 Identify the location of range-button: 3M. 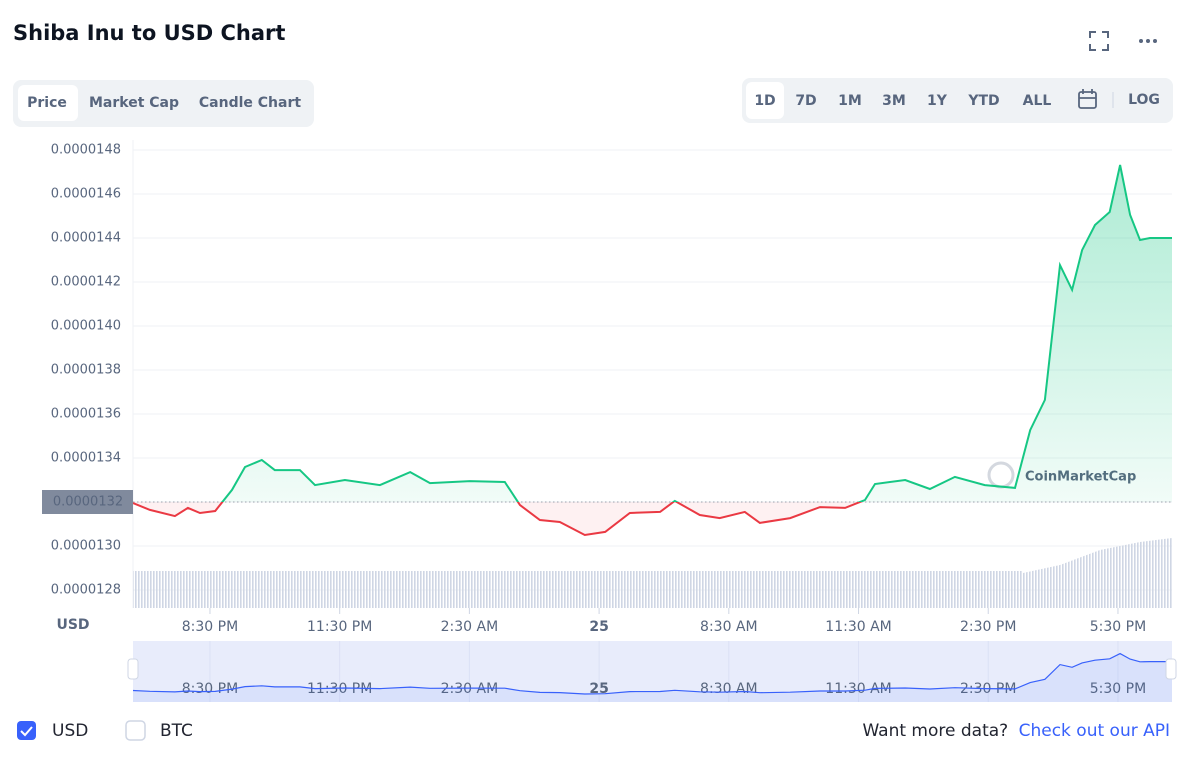
(894, 101).